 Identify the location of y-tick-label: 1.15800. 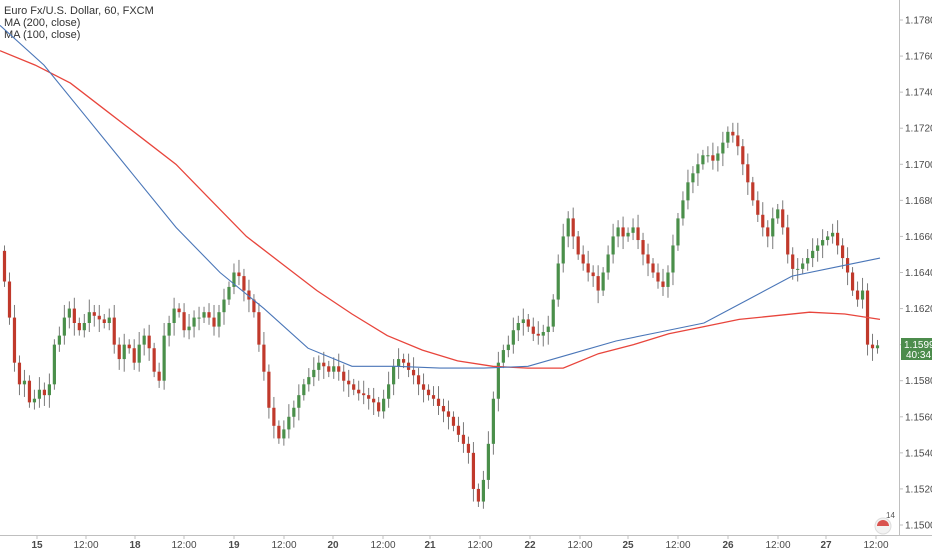
(918, 381).